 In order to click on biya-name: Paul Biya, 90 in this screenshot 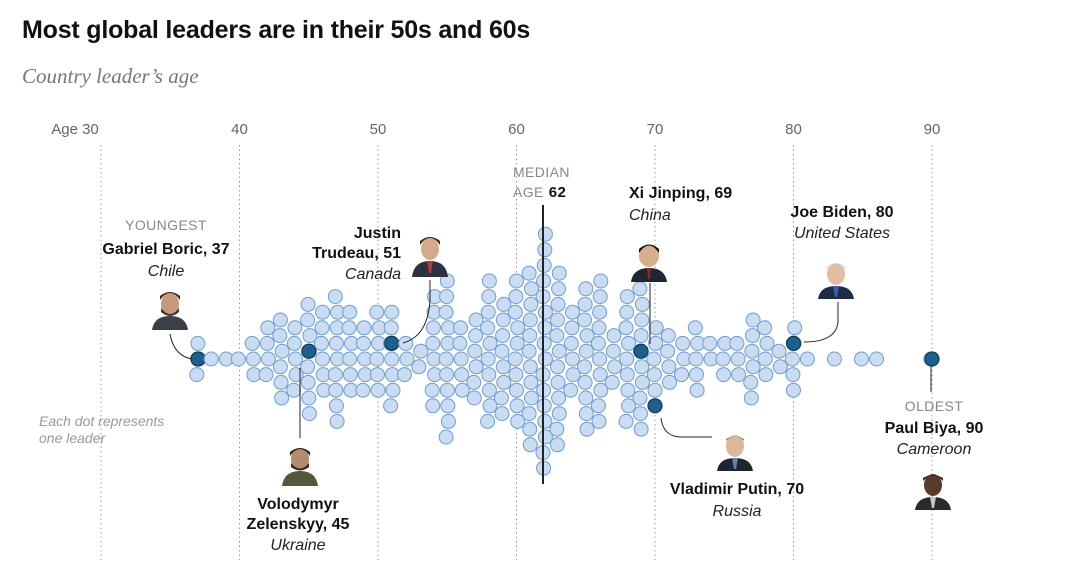, I will do `click(934, 428)`.